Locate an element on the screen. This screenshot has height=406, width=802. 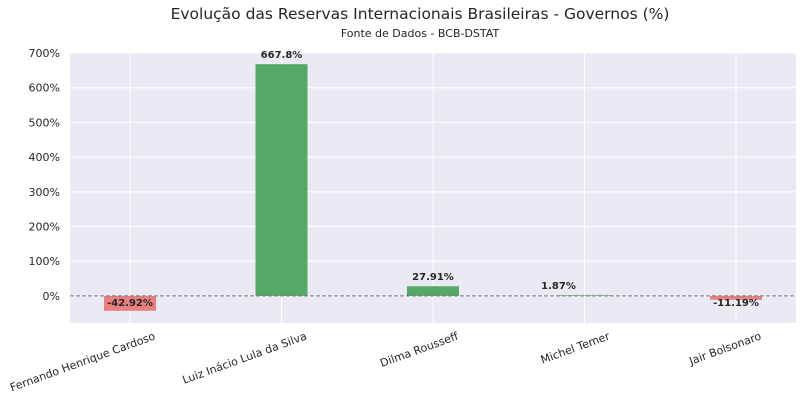
y-axis-ticks: 0% 100% 200% 300% 400% 500% 600% 700% is located at coordinates (44, 175).